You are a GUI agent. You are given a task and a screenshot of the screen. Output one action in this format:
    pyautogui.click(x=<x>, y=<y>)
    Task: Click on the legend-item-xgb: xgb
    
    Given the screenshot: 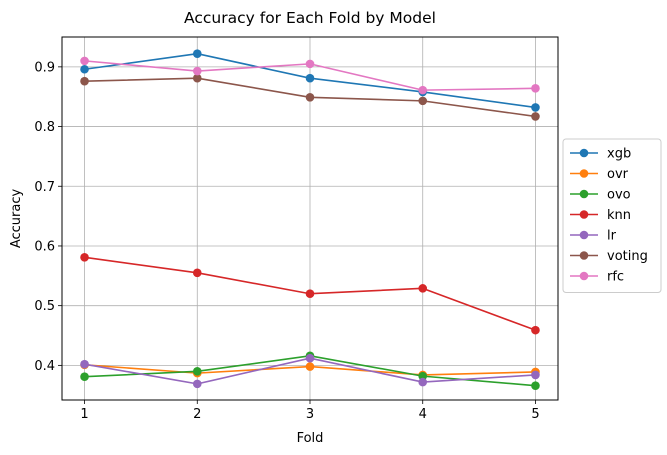 What is the action you would take?
    pyautogui.click(x=600, y=154)
    